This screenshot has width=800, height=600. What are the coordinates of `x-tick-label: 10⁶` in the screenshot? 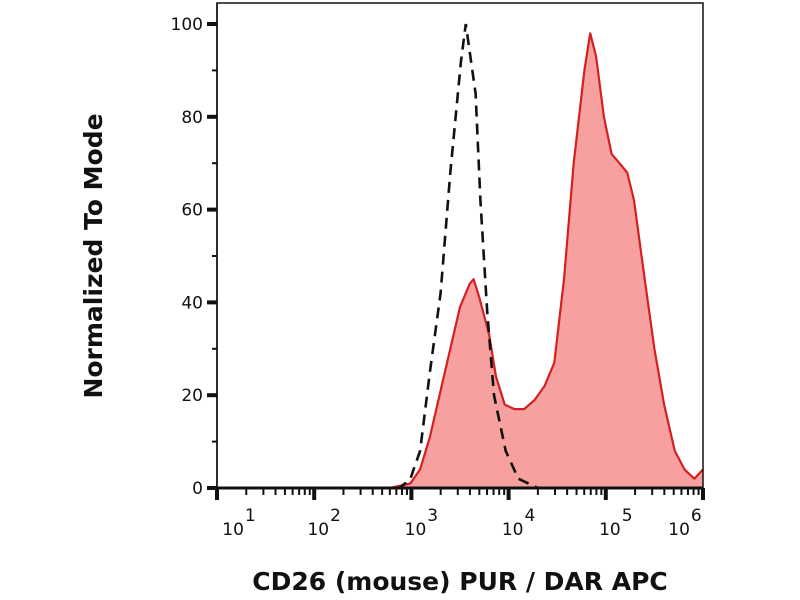 It's located at (684, 523).